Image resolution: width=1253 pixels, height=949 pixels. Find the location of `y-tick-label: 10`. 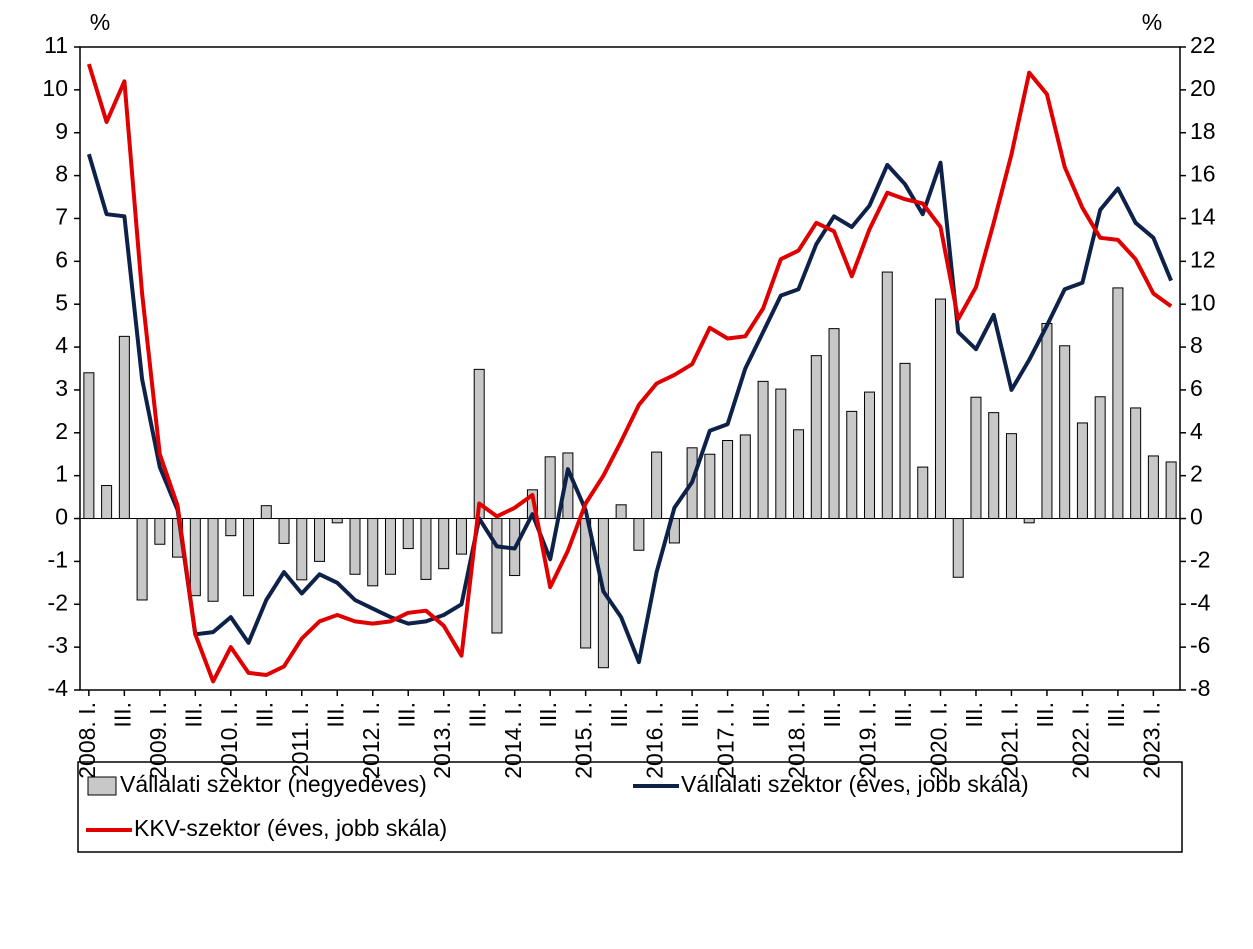

y-tick-label: 10 is located at coordinates (55, 88).